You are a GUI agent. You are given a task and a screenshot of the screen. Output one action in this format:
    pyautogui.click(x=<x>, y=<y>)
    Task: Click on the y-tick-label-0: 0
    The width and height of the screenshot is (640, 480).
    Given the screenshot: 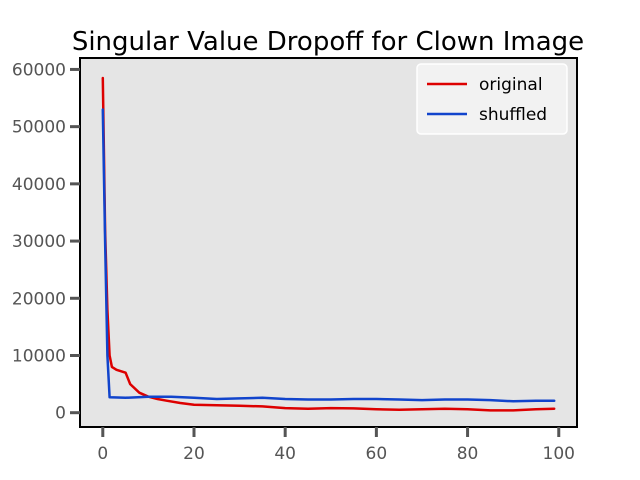 What is the action you would take?
    pyautogui.click(x=60, y=414)
    